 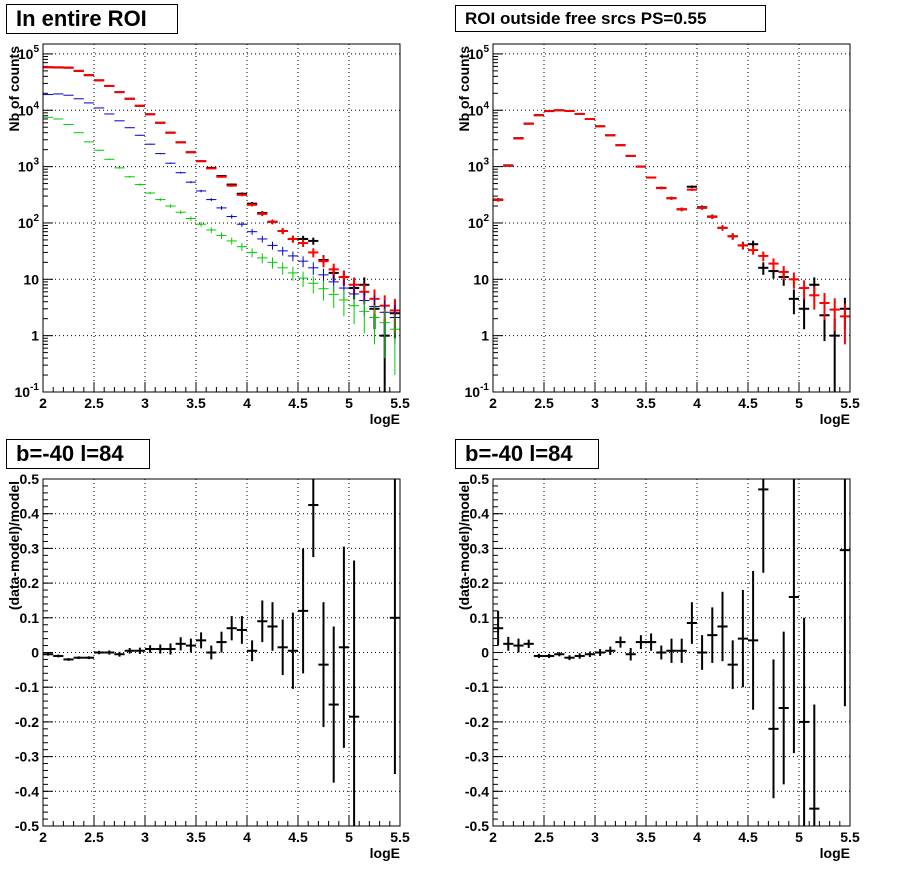 I want to click on y-tick-label: 0.5, so click(x=480, y=479).